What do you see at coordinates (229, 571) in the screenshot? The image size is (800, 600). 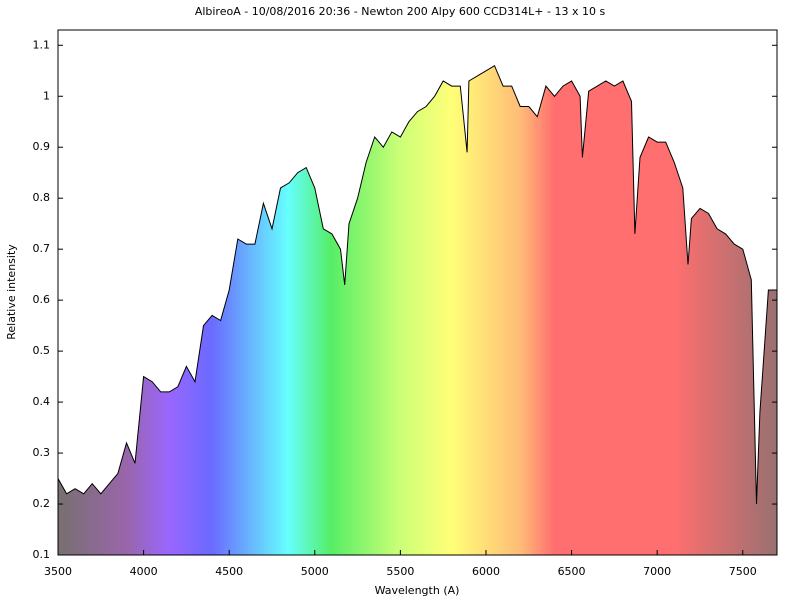 I see `x-tick-label: 4500` at bounding box center [229, 571].